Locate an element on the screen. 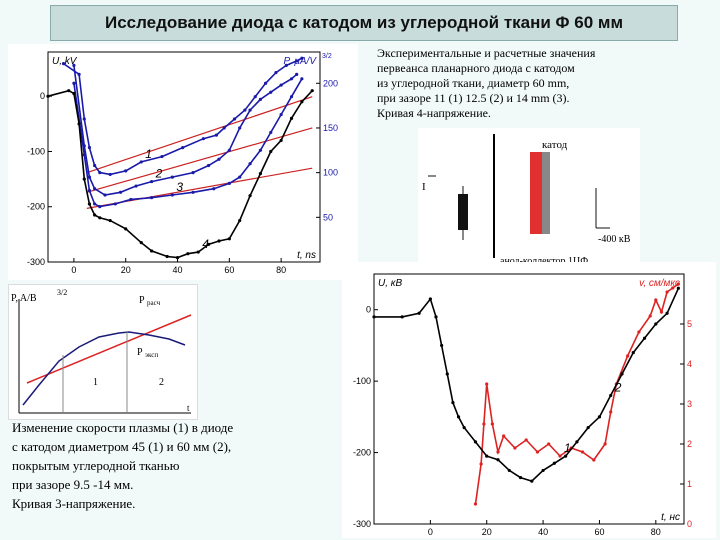 This screenshot has width=720, height=540. plot-frame is located at coordinates (184, 157).